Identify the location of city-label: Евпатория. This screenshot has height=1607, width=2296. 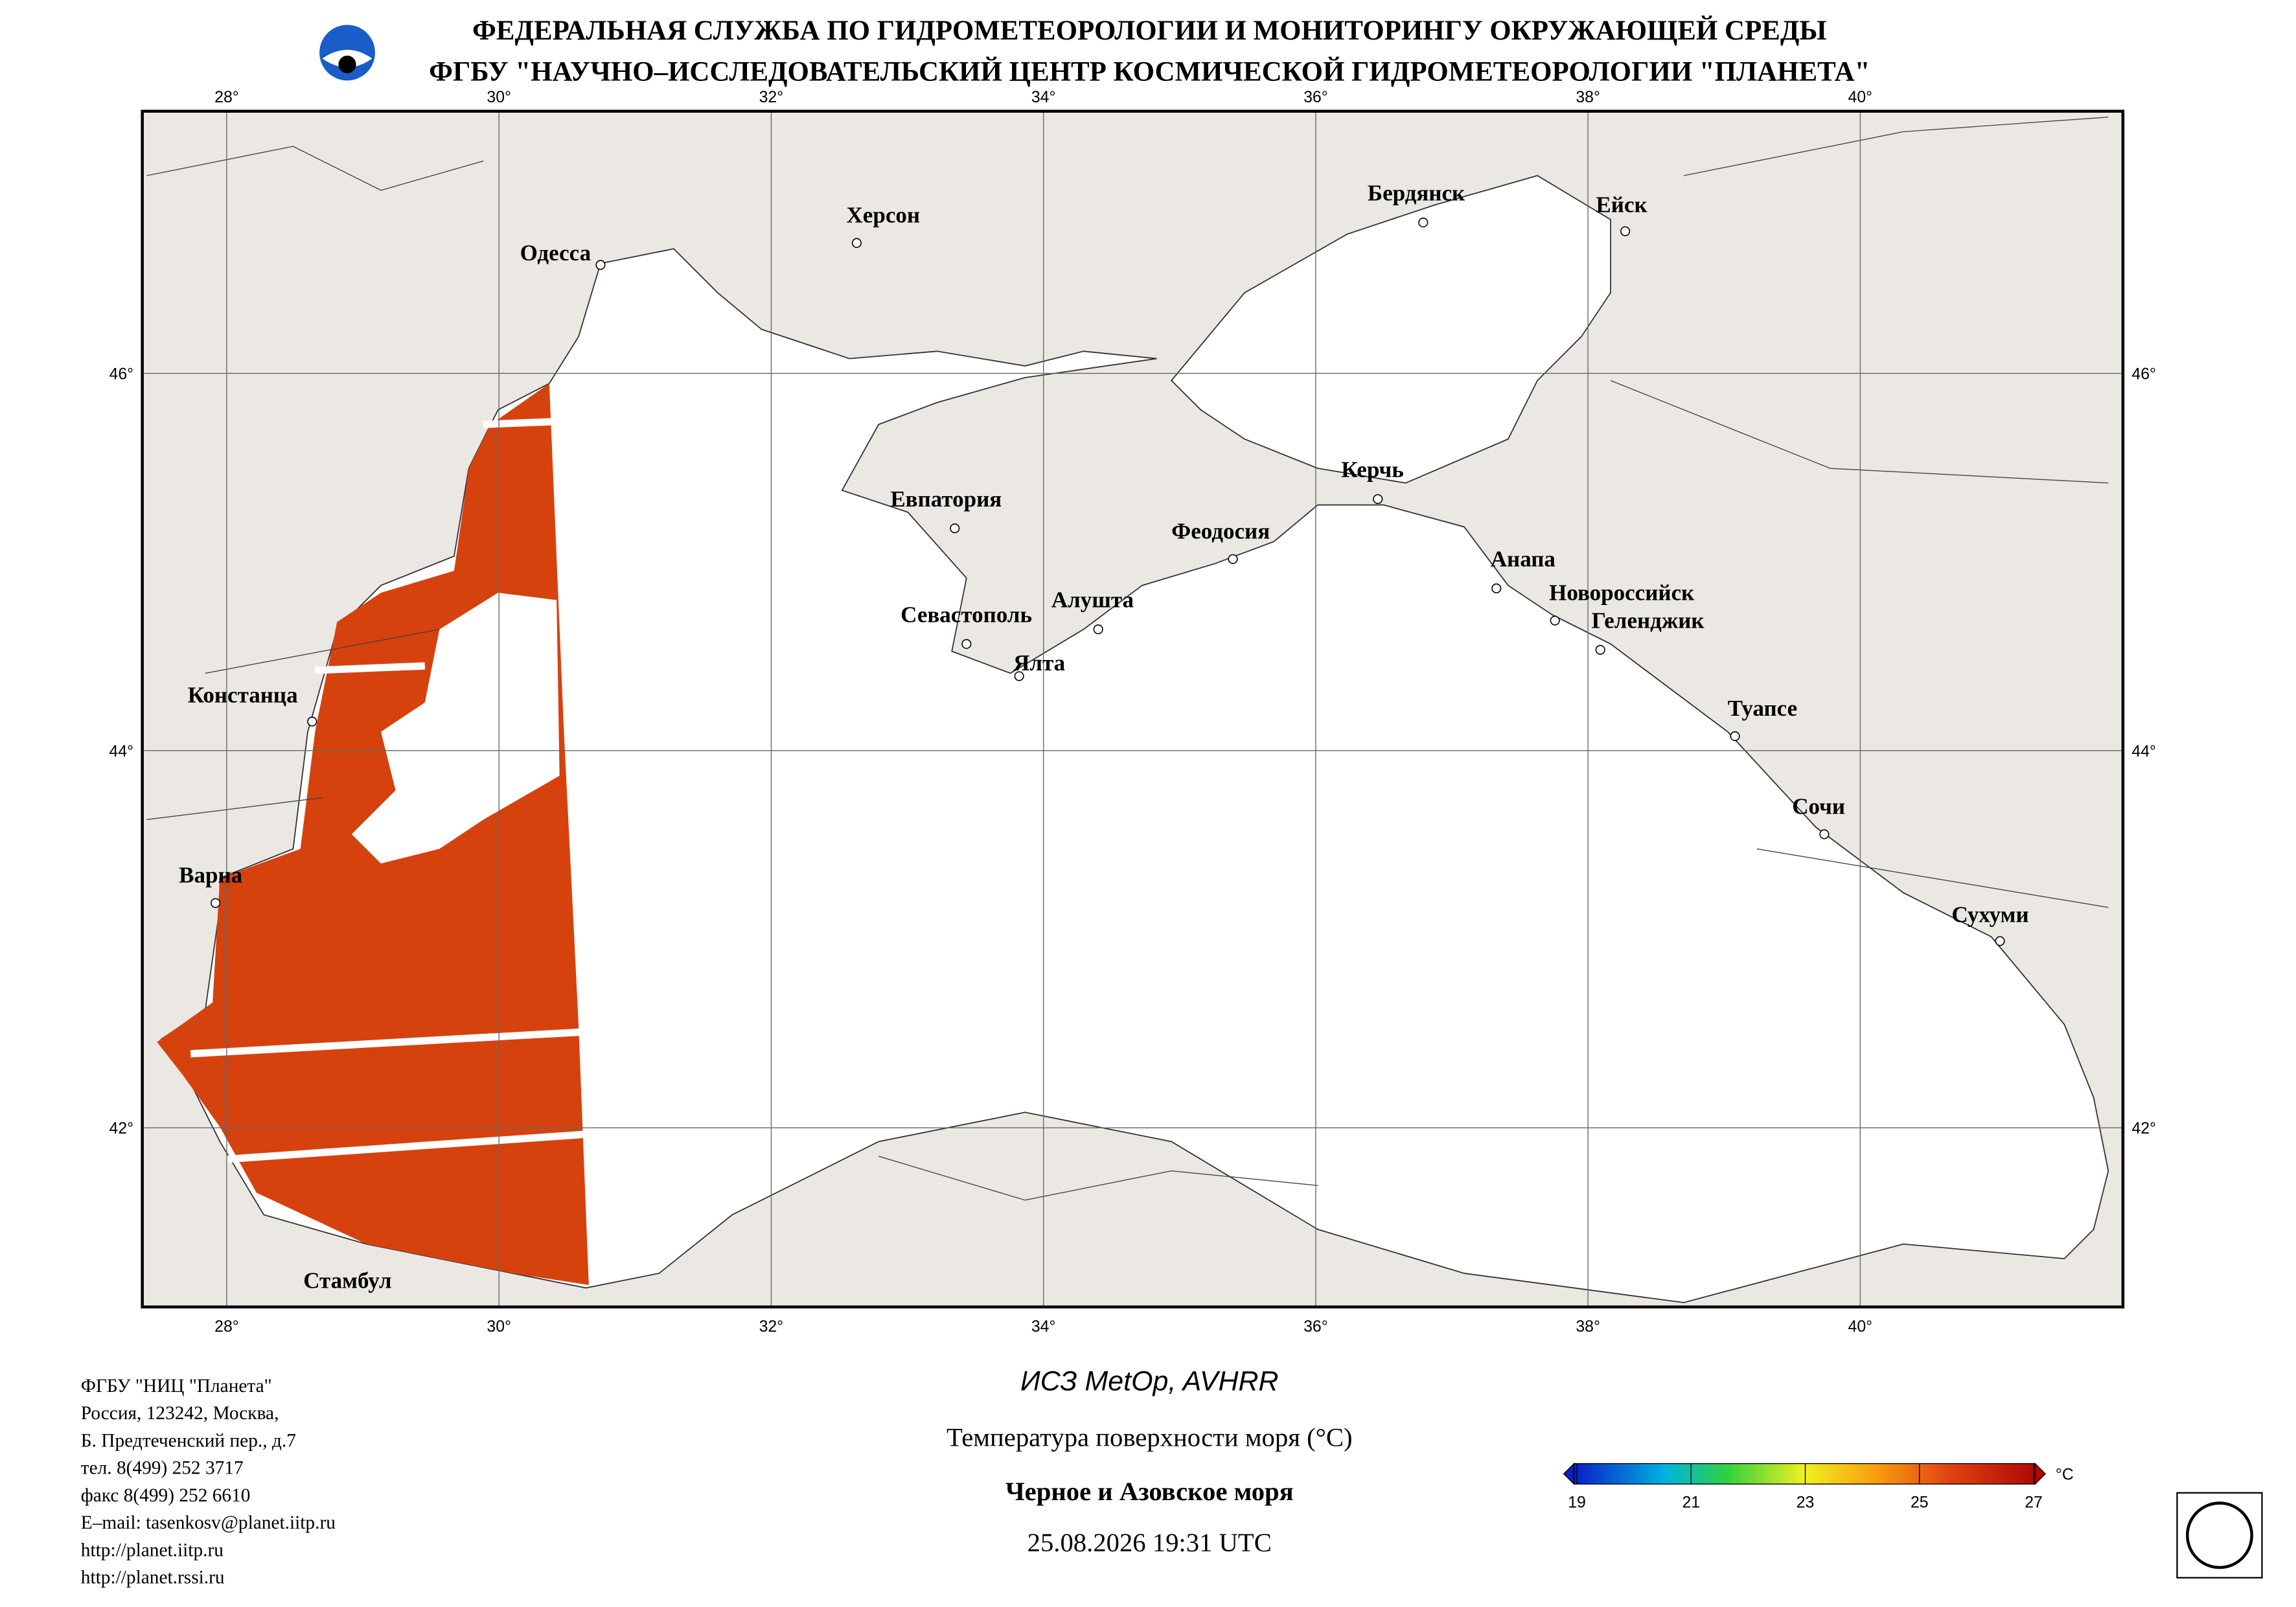
(946, 499).